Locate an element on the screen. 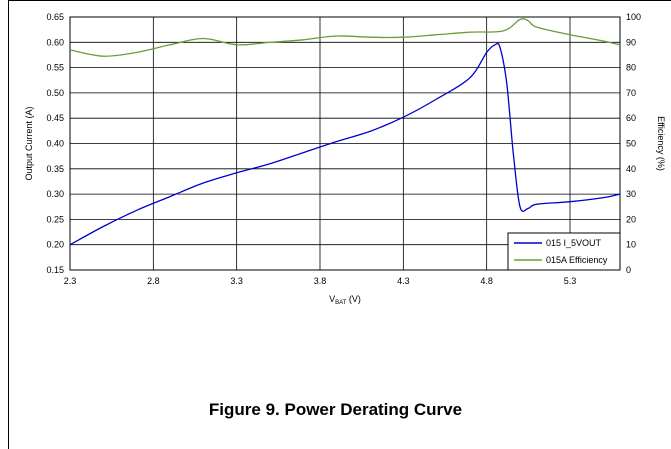  x-tick-label: 4.3 is located at coordinates (403, 281).